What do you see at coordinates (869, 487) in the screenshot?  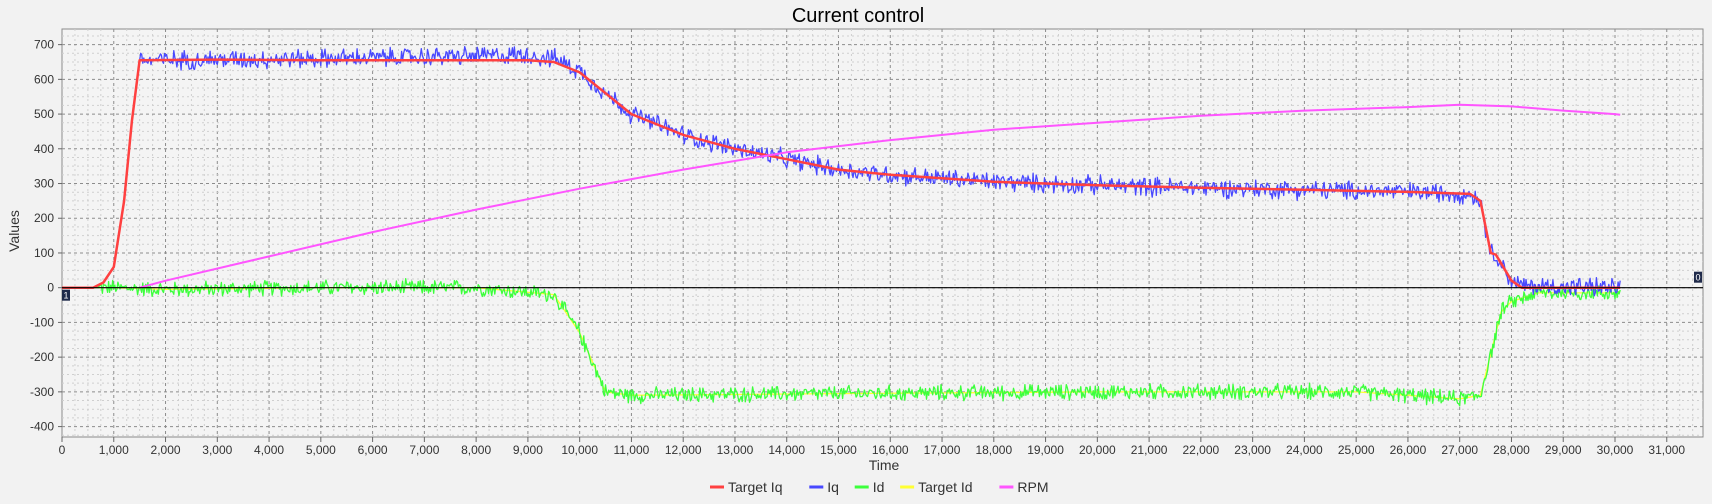 I see `legend-item: Id` at bounding box center [869, 487].